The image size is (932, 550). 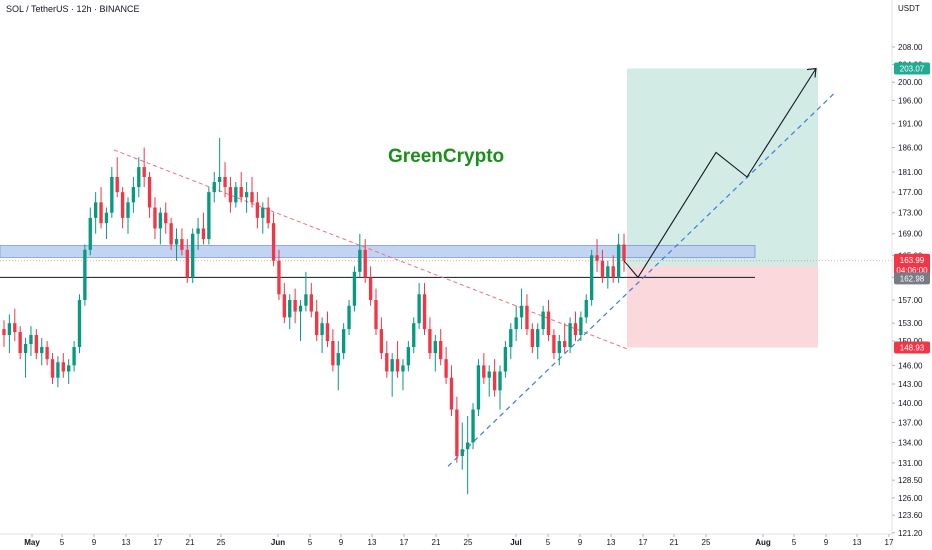 I want to click on target-zone, so click(x=722, y=167).